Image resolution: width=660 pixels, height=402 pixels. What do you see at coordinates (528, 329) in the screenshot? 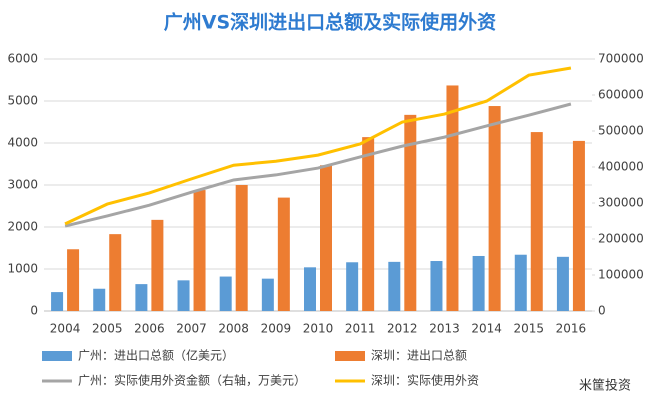
I see `x-tick-label: 2015` at bounding box center [528, 329].